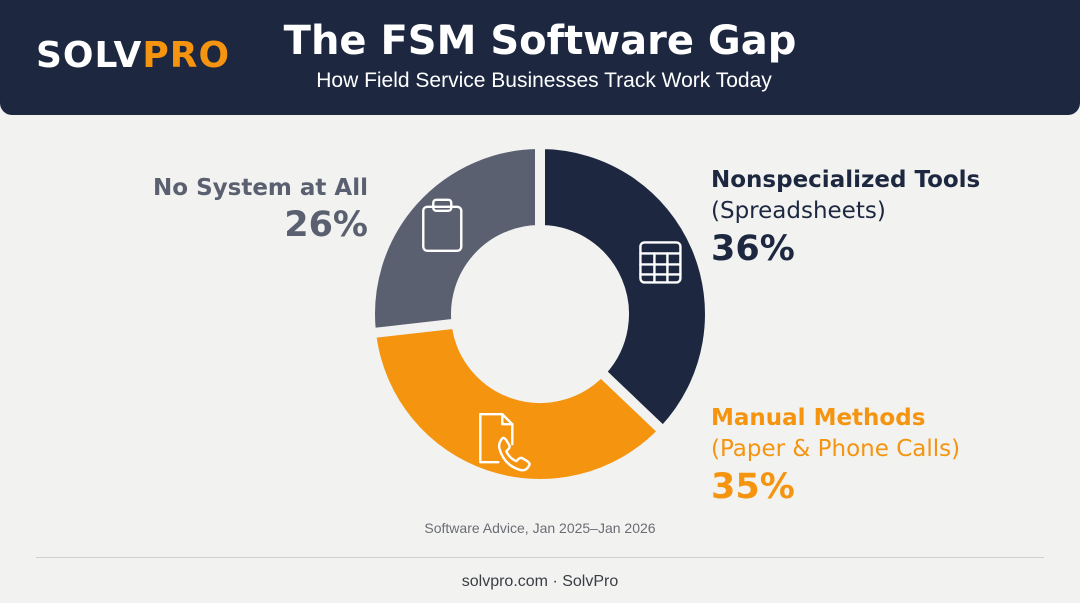 Image resolution: width=1080 pixels, height=603 pixels. I want to click on slice-sublabel-nonspecialized: (Spreadsheets), so click(798, 211).